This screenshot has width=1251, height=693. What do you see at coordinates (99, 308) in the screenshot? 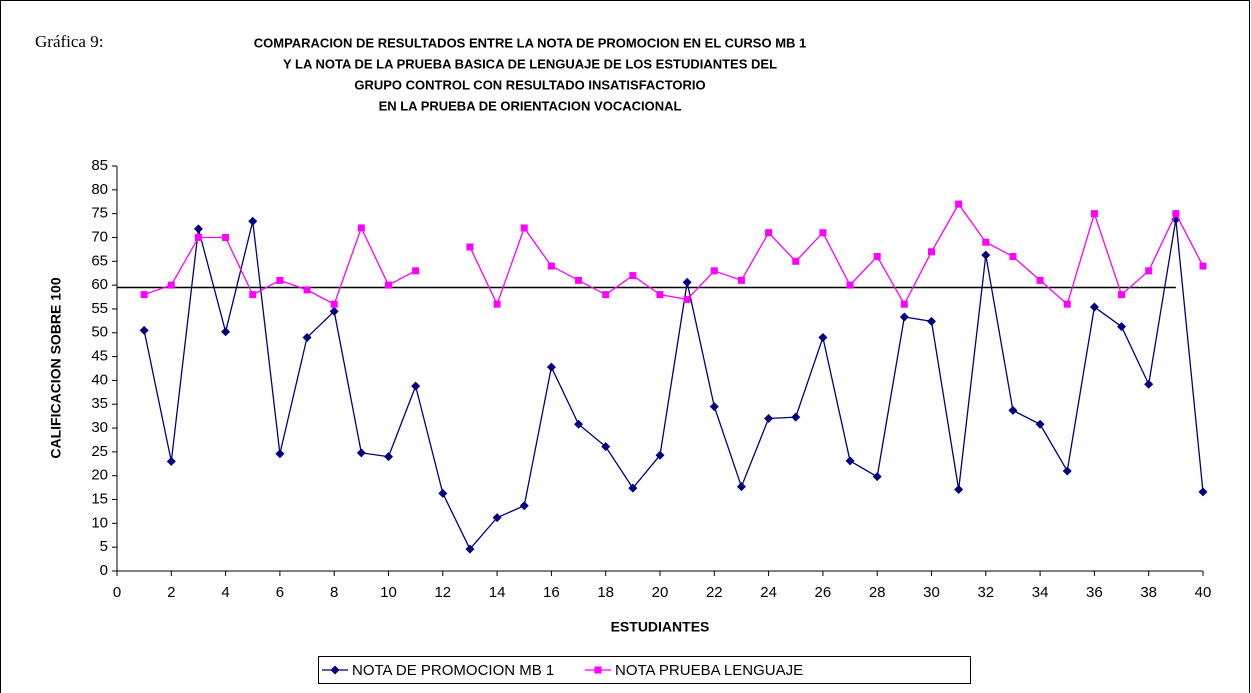
I see `y-tick-label: 55` at bounding box center [99, 308].